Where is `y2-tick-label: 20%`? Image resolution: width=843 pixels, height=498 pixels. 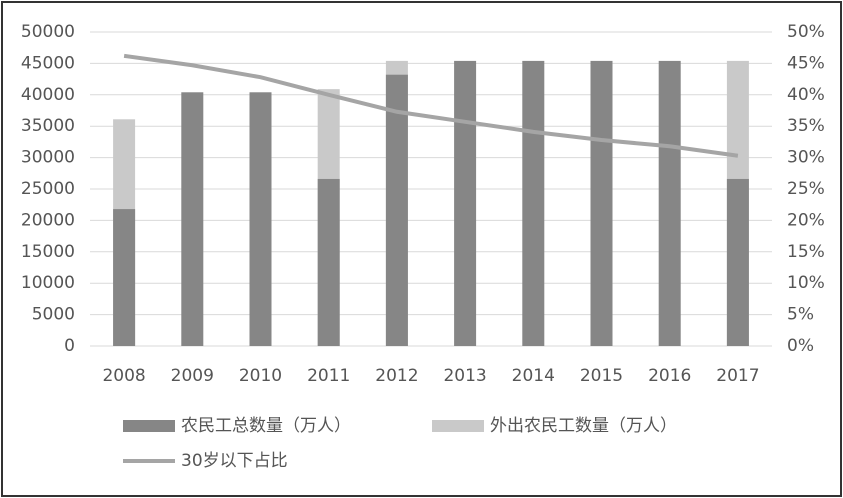 y2-tick-label: 20% is located at coordinates (806, 220).